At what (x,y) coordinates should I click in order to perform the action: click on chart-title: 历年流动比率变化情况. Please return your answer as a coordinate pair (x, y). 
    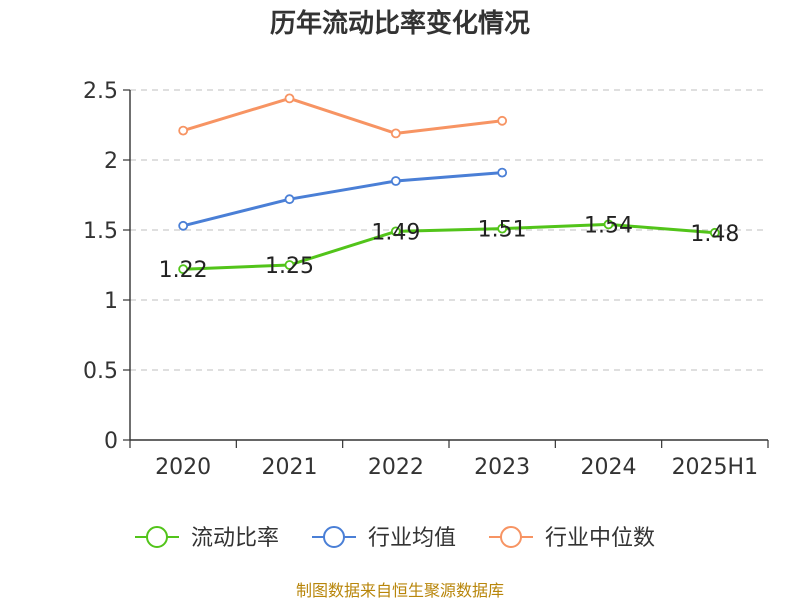
    Looking at the image, I should click on (400, 23).